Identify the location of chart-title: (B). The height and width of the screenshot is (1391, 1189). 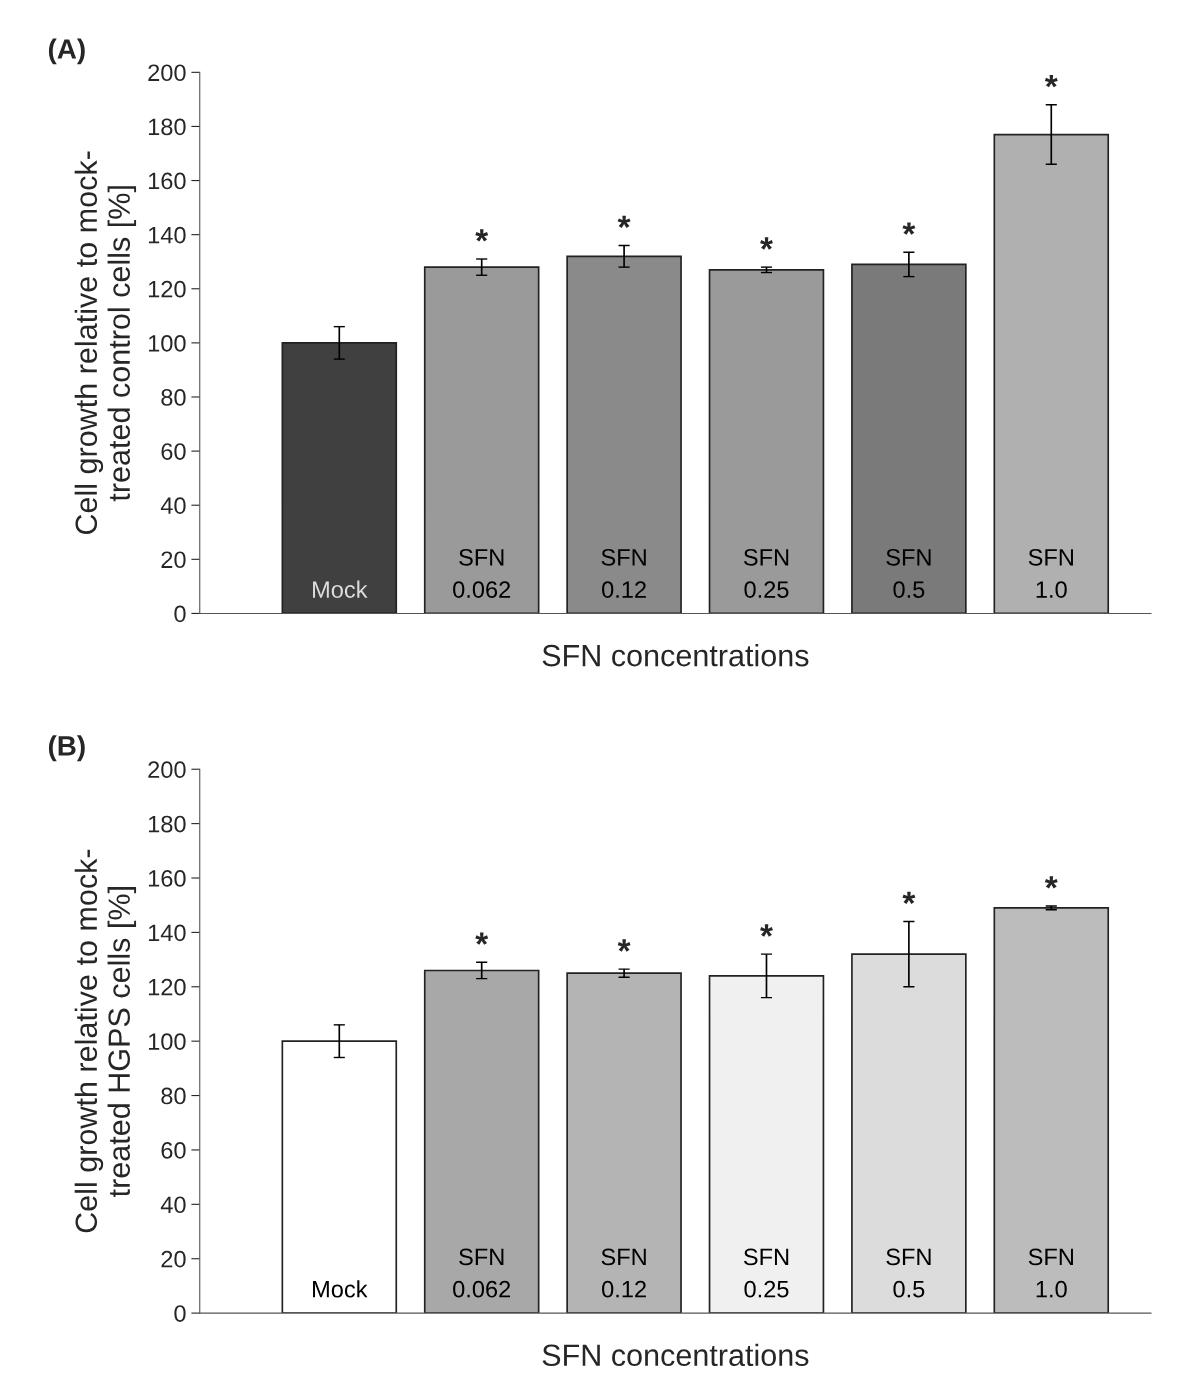
(66, 748).